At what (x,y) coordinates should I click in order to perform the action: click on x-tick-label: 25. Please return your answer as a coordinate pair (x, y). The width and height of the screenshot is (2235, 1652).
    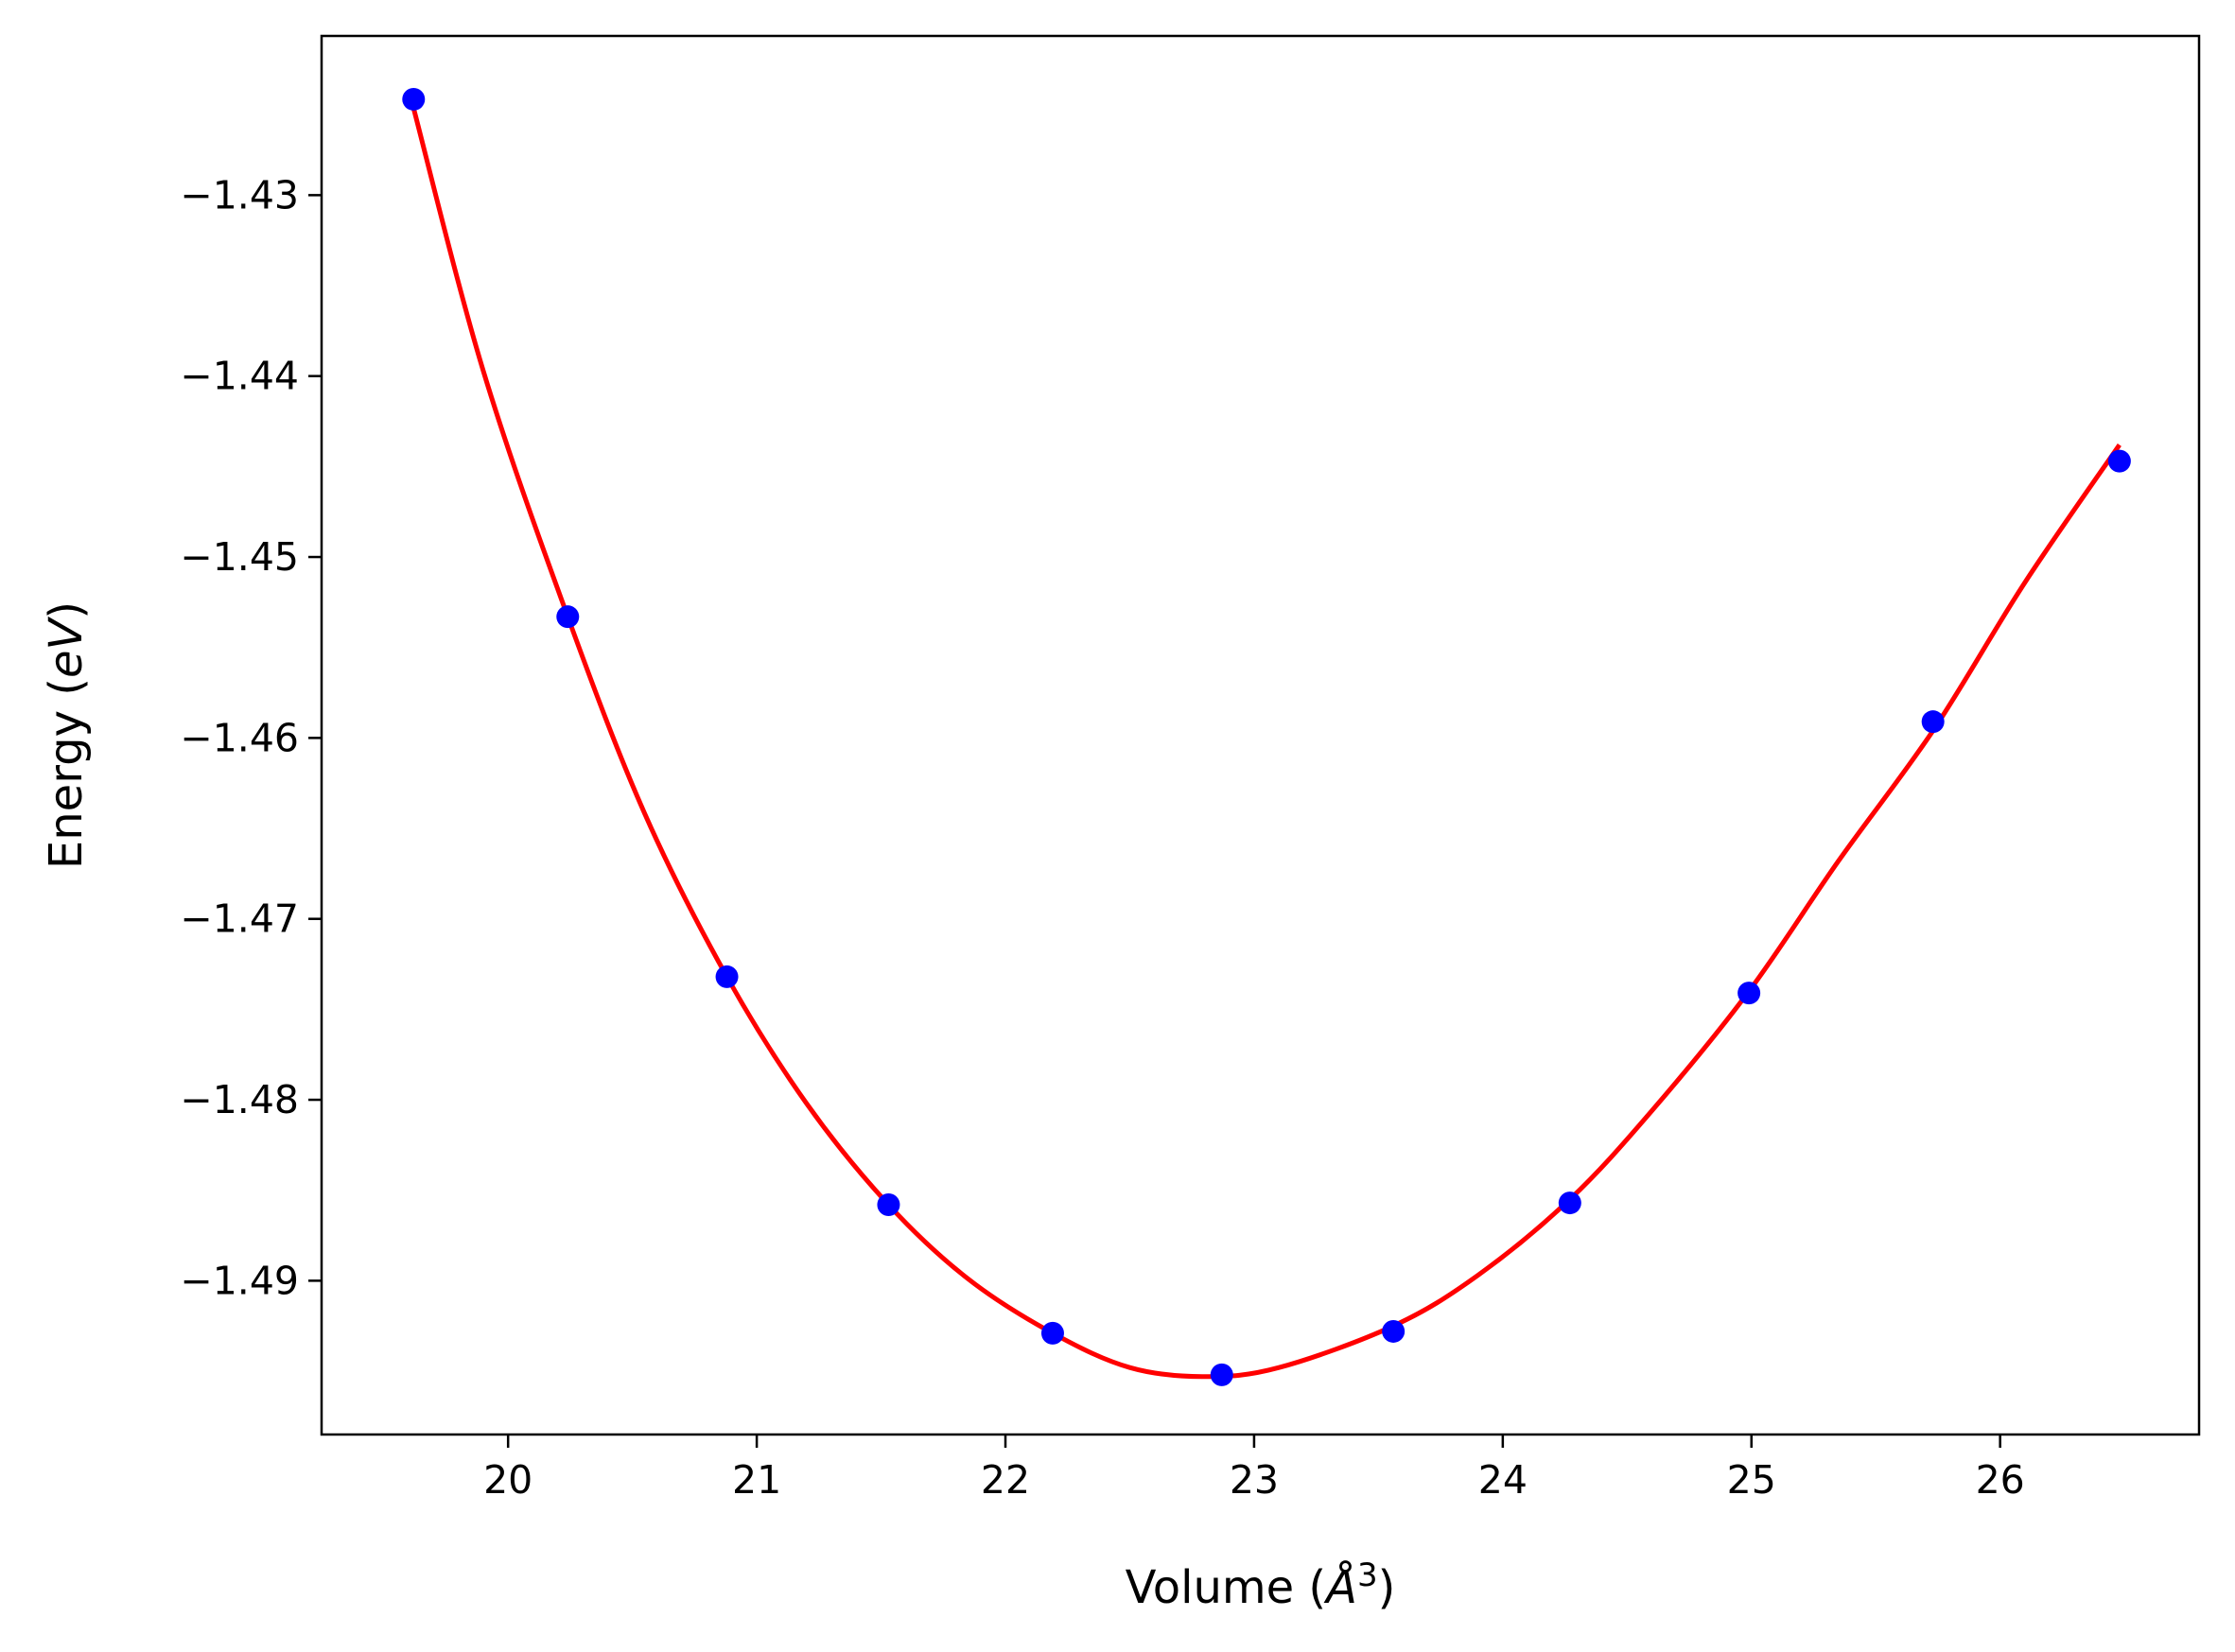
    Looking at the image, I should click on (1751, 1480).